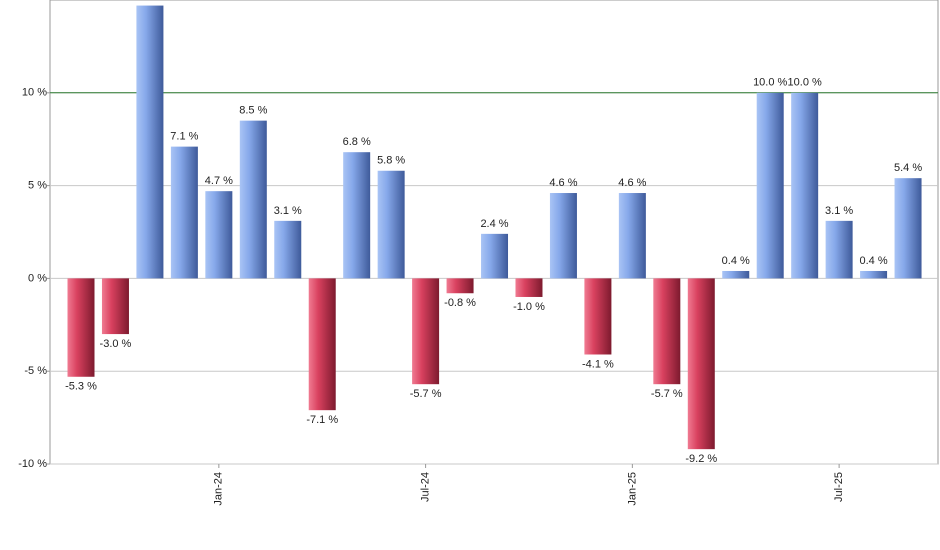 This screenshot has height=550, width=940. Describe the element at coordinates (219, 489) in the screenshot. I see `x-tick-label: Jan-24` at that location.